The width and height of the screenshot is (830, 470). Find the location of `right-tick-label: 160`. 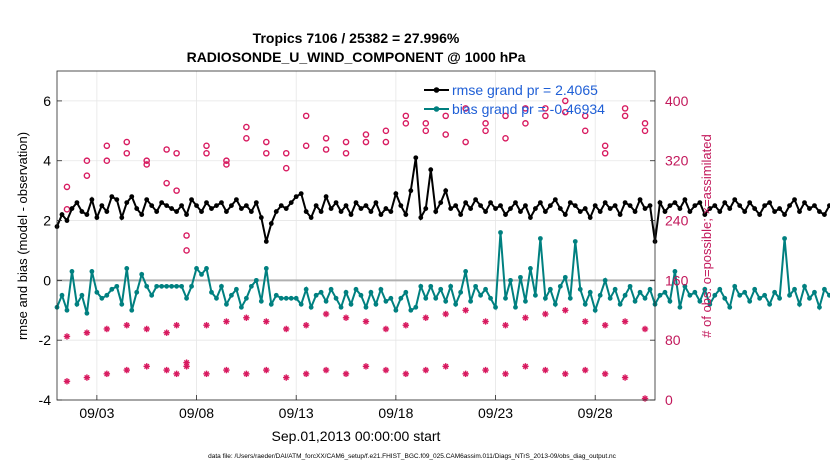

right-tick-label: 160 is located at coordinates (677, 280).